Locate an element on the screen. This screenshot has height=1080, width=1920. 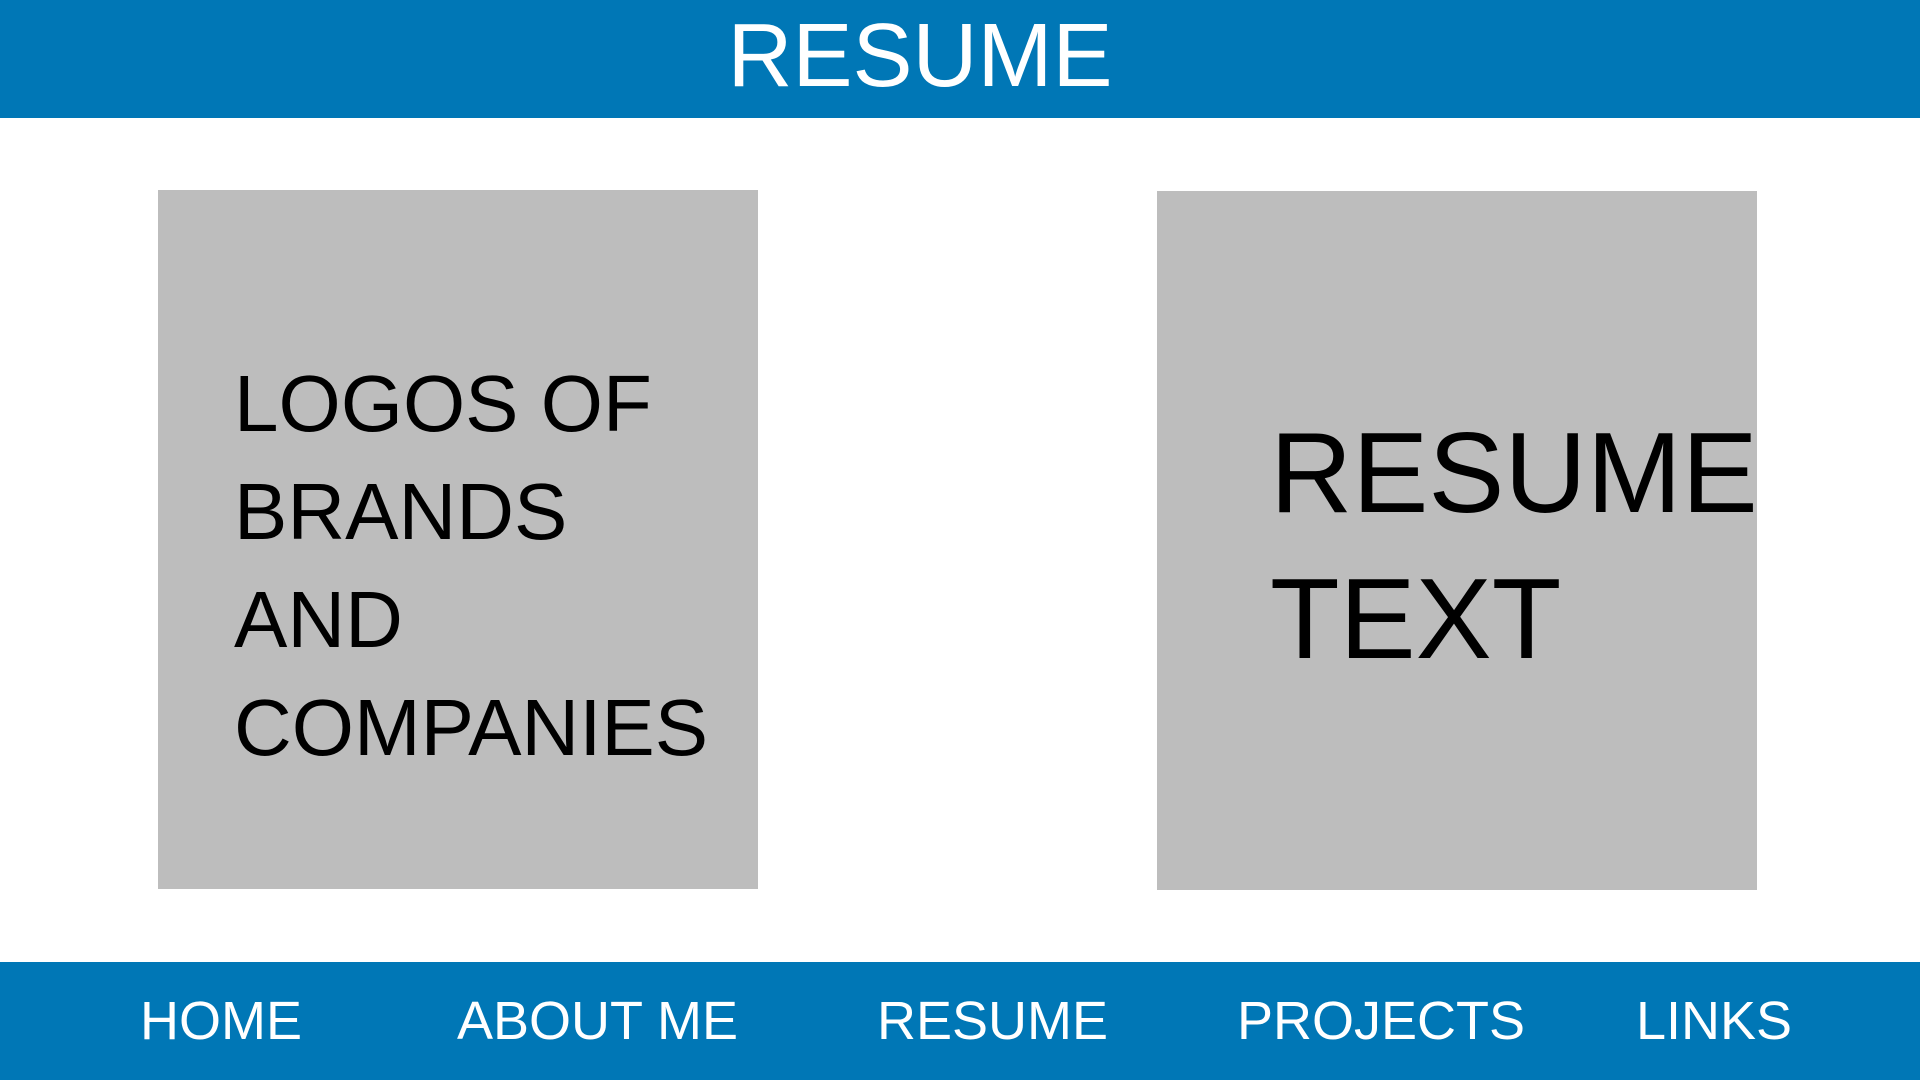
resume-text-placeholder: RESUME TEXT is located at coordinates (1514, 546).